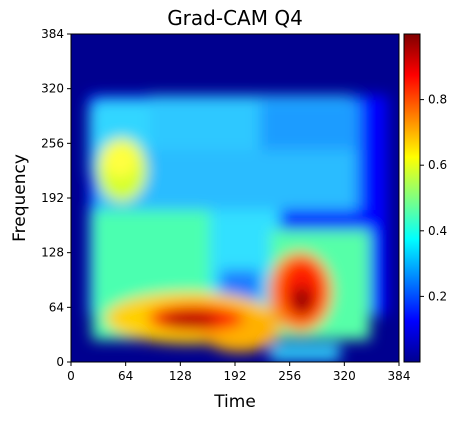 The height and width of the screenshot is (421, 462). What do you see at coordinates (60, 362) in the screenshot?
I see `y-tick-label: 0` at bounding box center [60, 362].